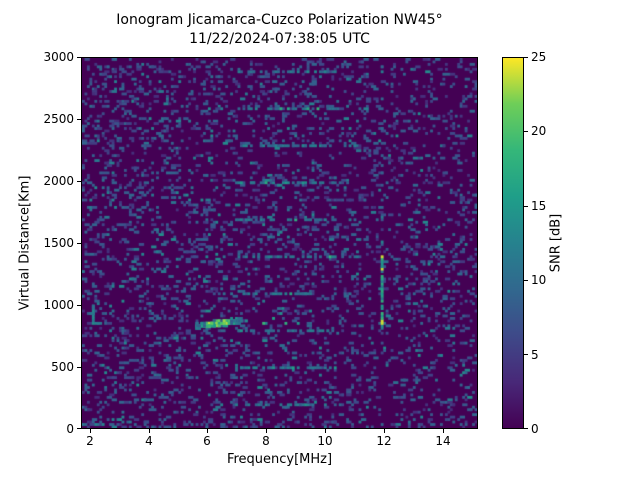  What do you see at coordinates (70, 429) in the screenshot?
I see `y-tick-label: 0` at bounding box center [70, 429].